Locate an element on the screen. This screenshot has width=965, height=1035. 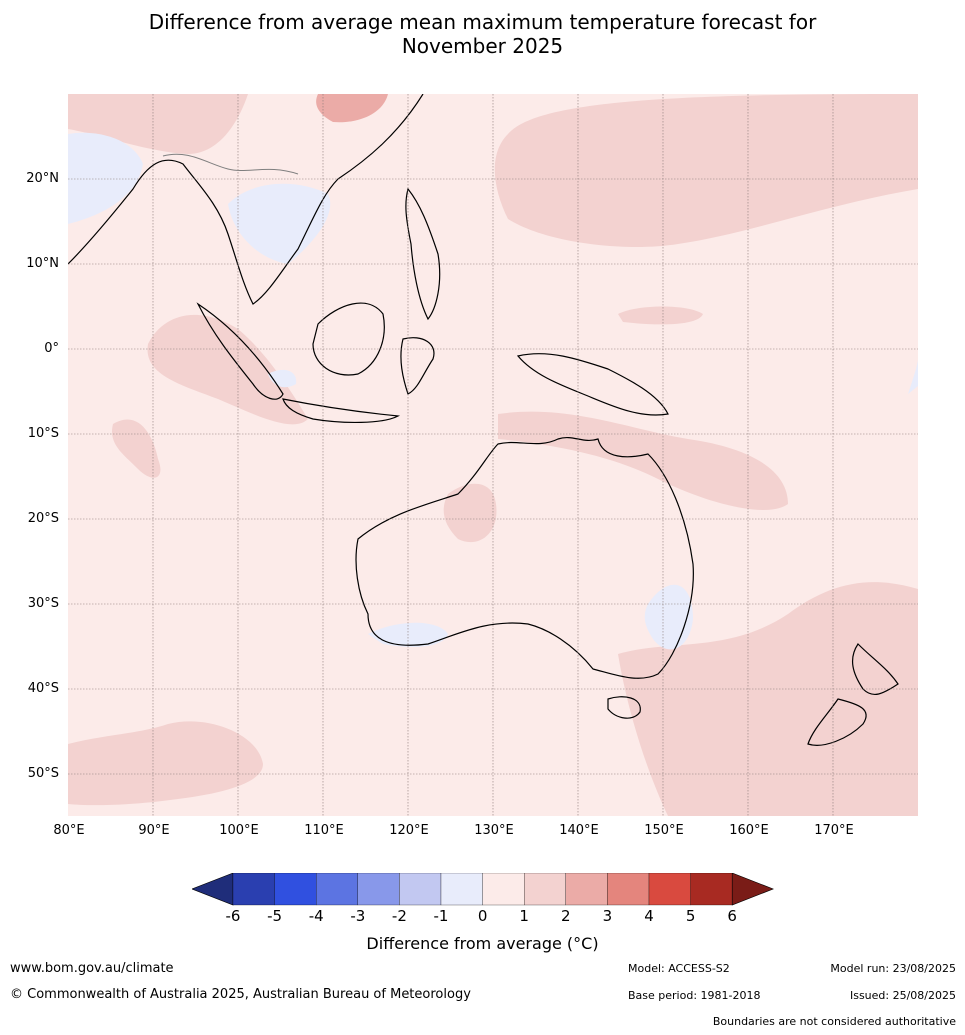
sulawesi-coastline is located at coordinates (417, 366).